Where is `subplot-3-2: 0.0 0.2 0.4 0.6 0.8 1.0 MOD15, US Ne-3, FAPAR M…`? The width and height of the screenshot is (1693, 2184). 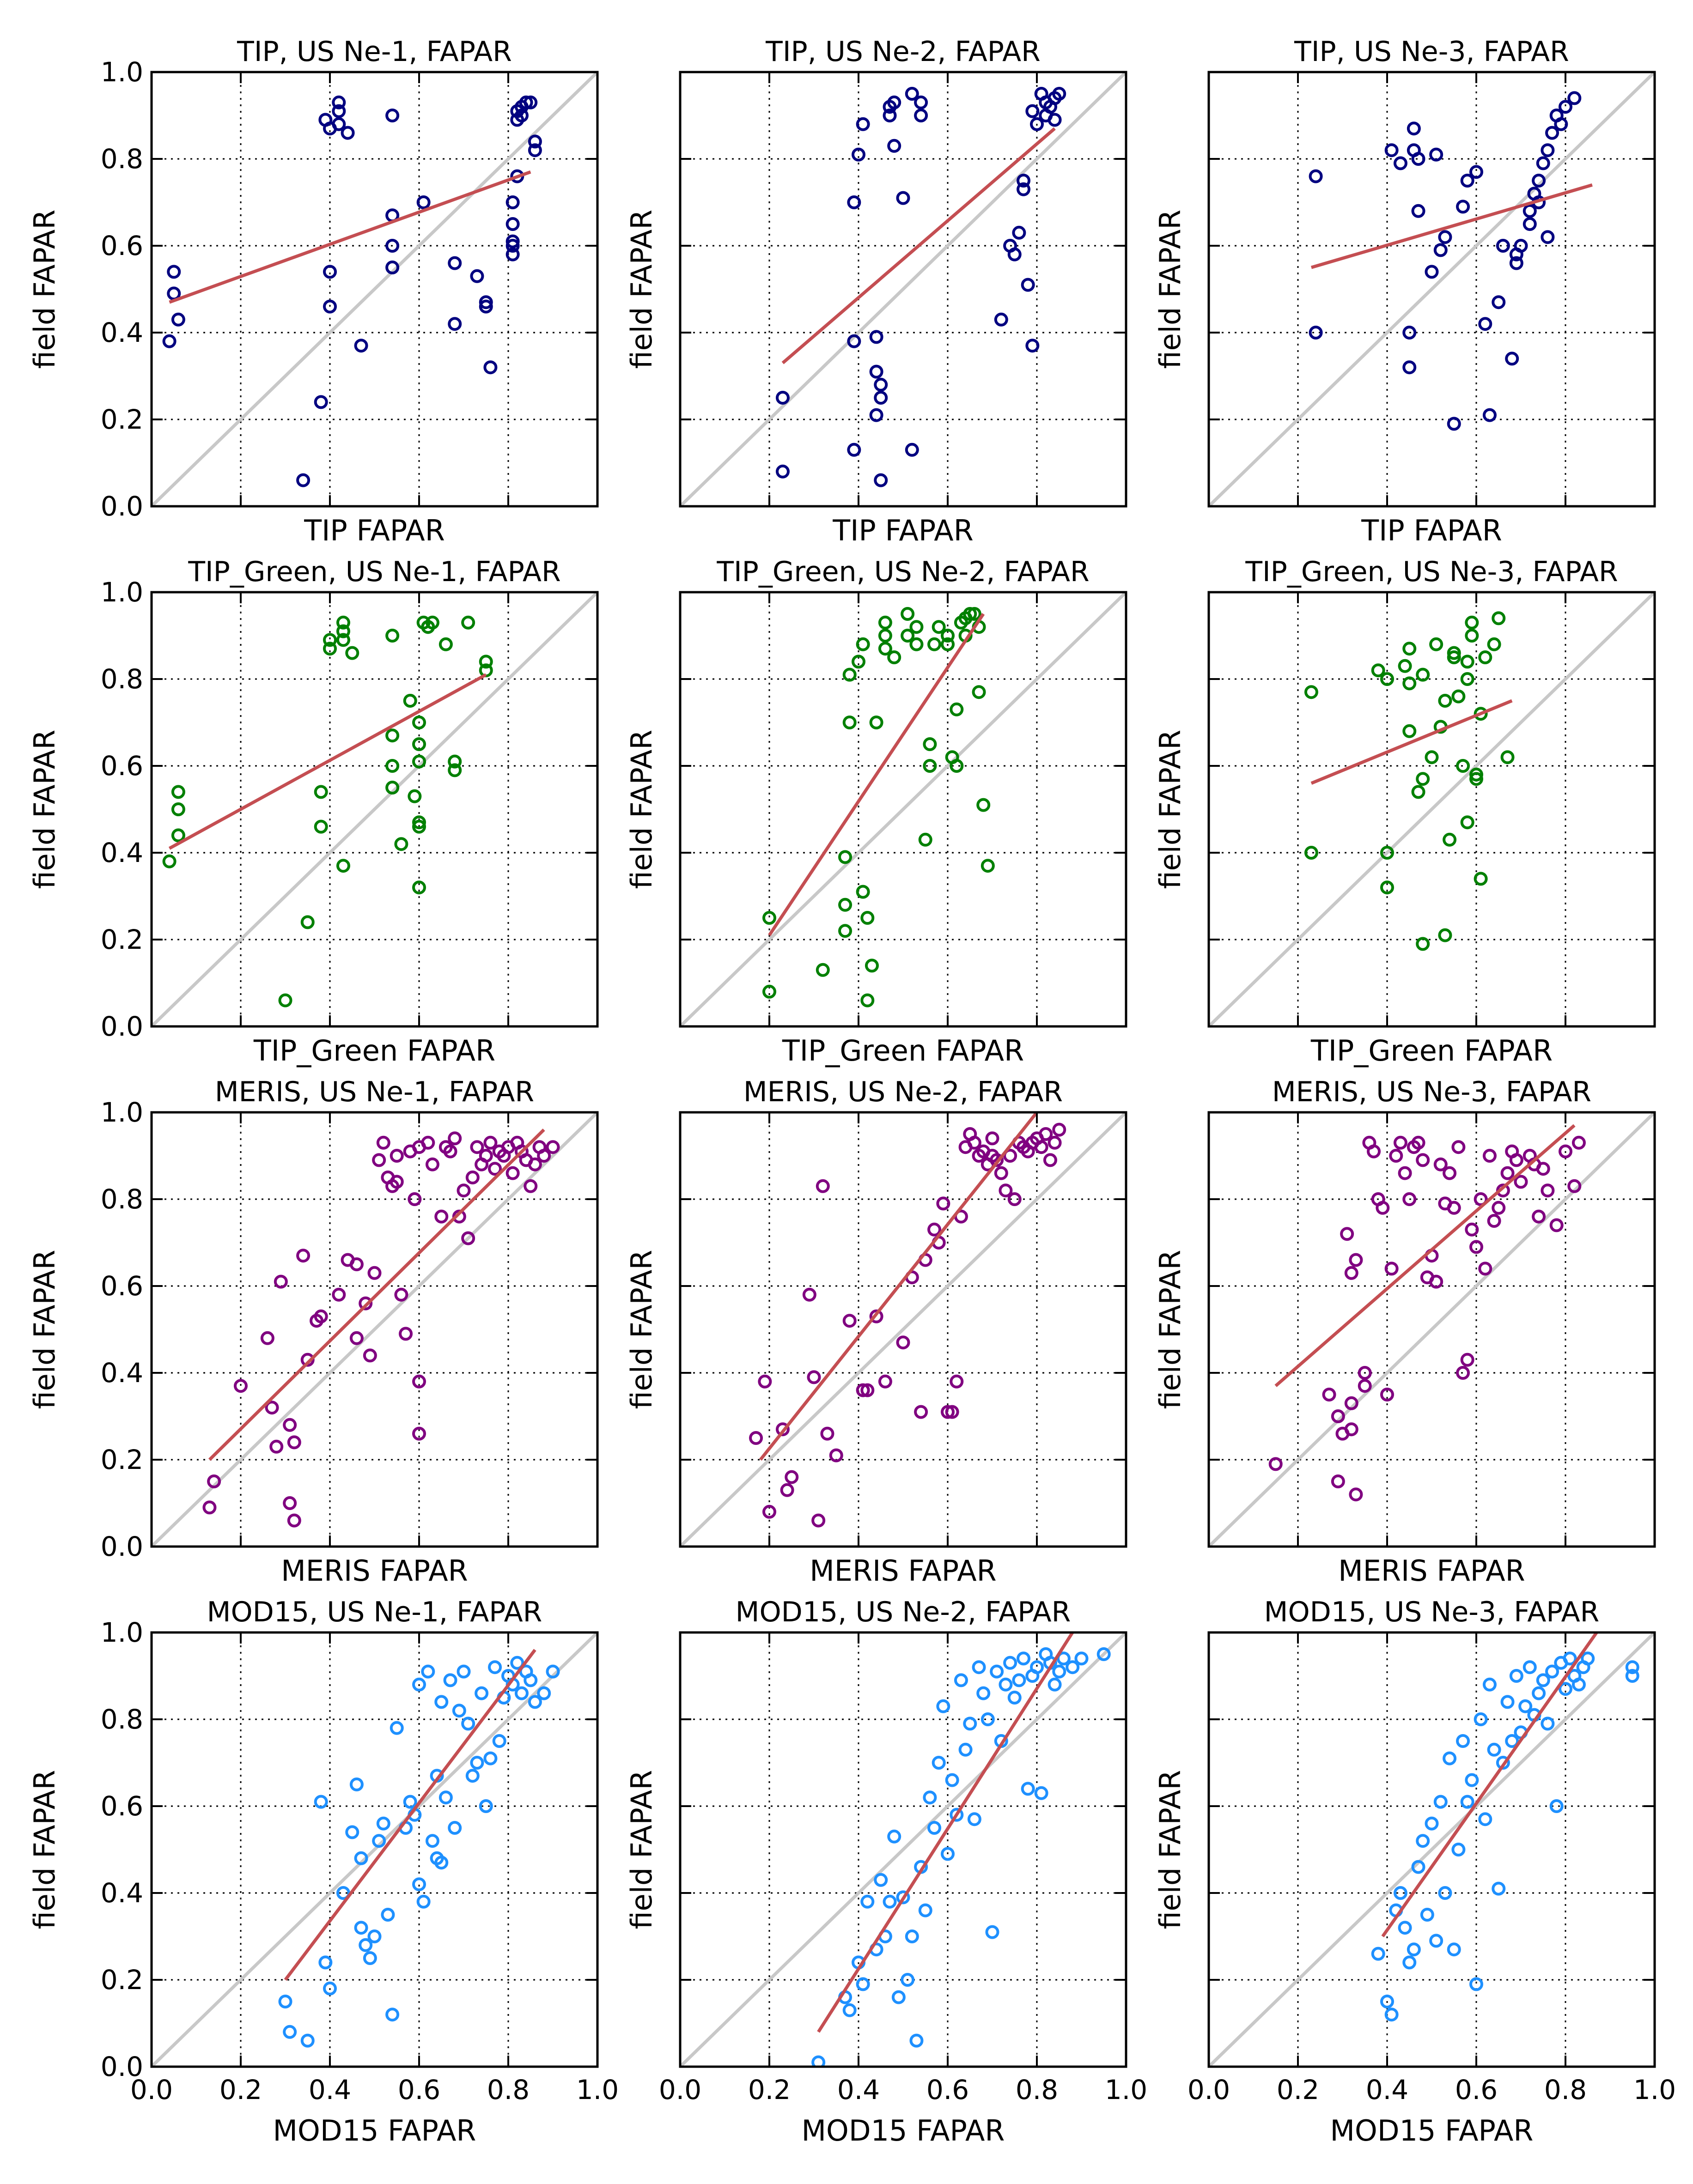 subplot-3-2: 0.0 0.2 0.4 0.6 0.8 1.0 MOD15, US Ne-3, FAPAR M… is located at coordinates (1414, 1872).